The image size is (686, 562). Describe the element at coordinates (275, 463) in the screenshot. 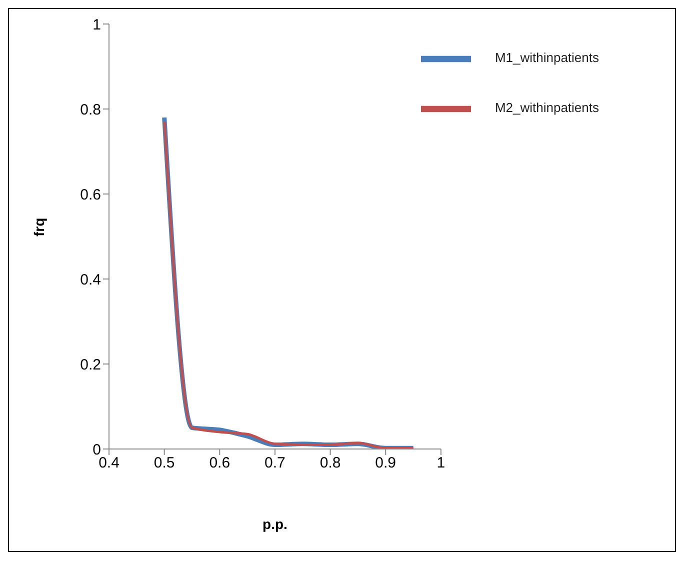

I see `x-tick-label: 0.7` at that location.